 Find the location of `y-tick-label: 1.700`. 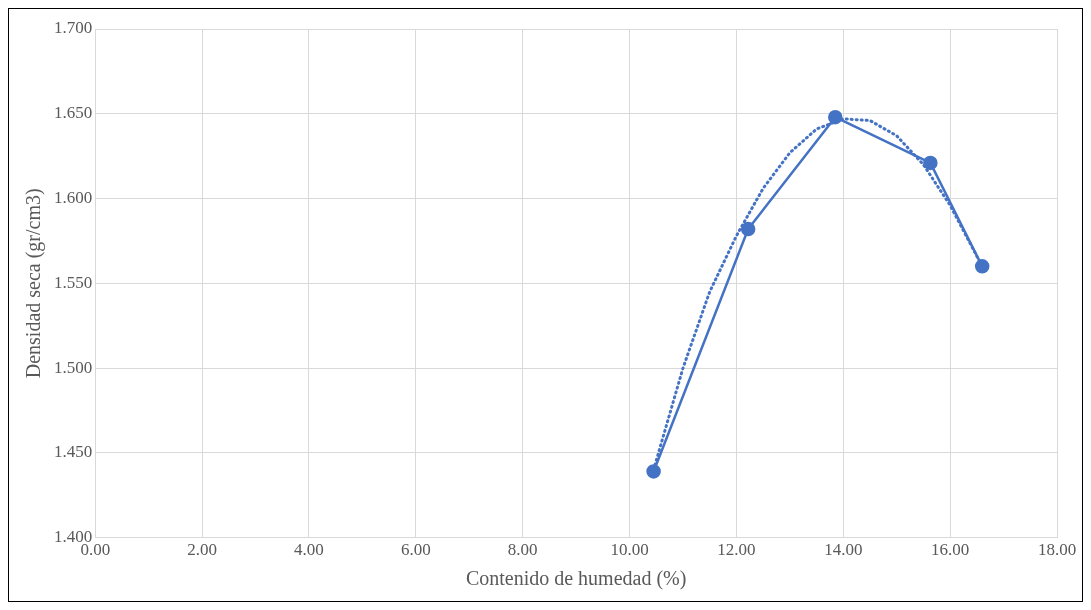

y-tick-label: 1.700 is located at coordinates (73, 28).